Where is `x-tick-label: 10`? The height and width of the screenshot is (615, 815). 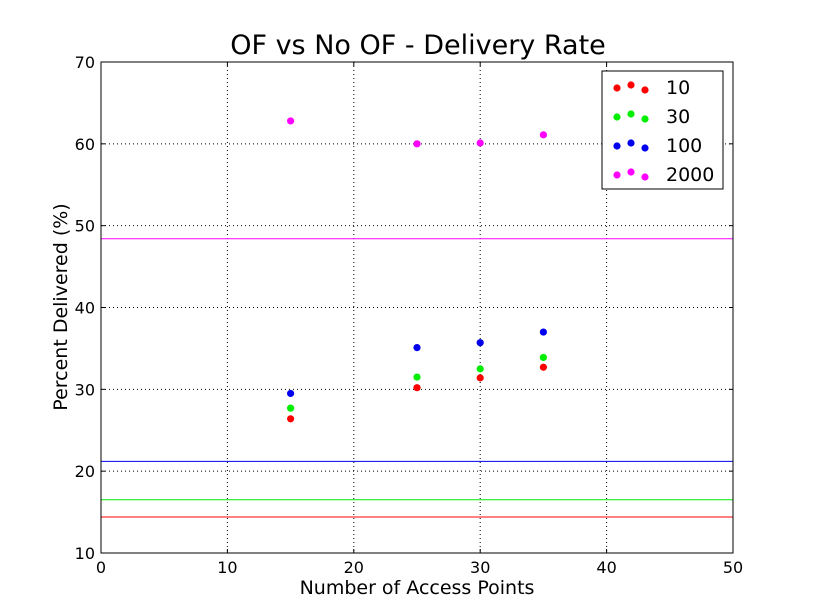 x-tick-label: 10 is located at coordinates (227, 567).